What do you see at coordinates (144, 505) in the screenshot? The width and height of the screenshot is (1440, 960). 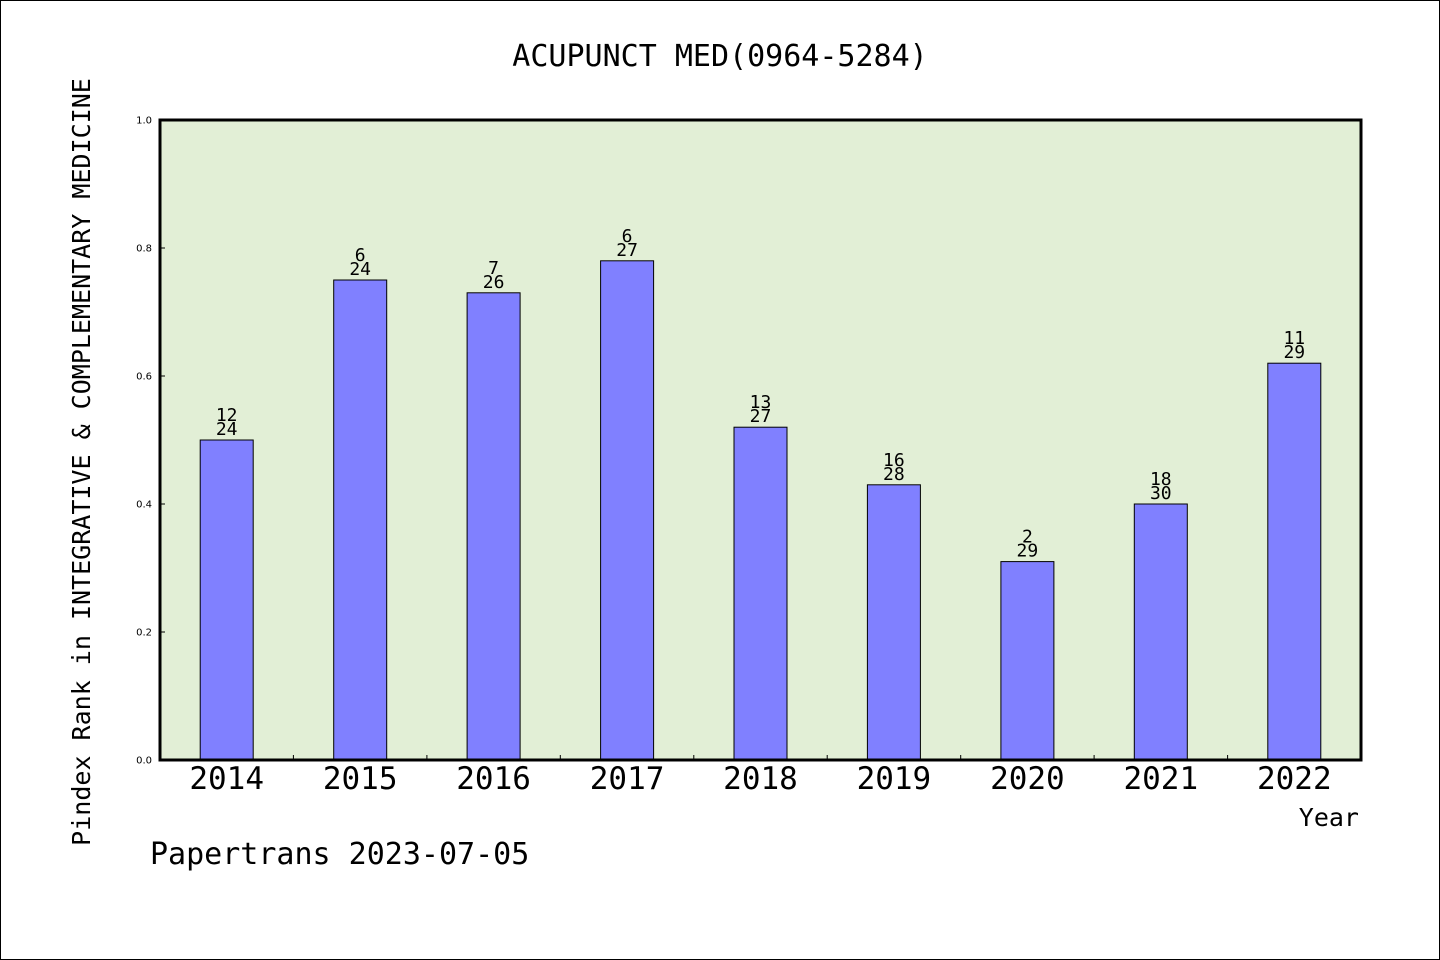 I see `y-tick-label-2: 0.4` at bounding box center [144, 505].